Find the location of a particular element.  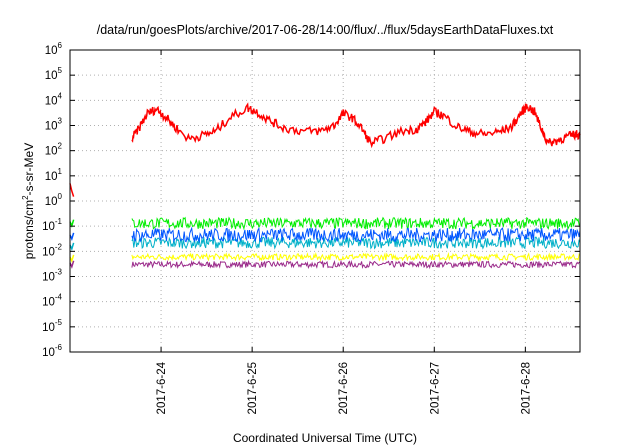

y-tick-exponent: 4 is located at coordinates (60, 95).